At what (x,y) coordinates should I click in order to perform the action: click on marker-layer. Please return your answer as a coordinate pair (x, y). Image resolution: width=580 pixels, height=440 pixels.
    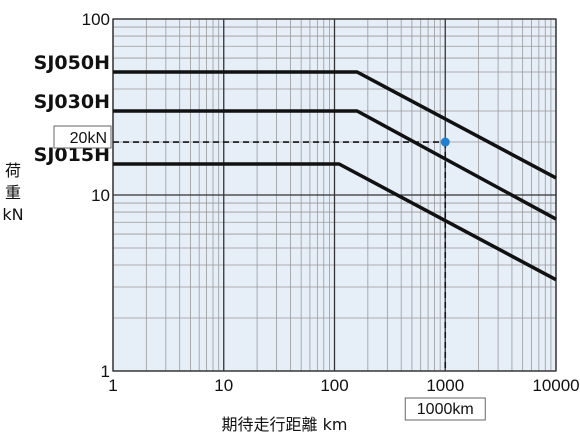
    Looking at the image, I should click on (445, 142).